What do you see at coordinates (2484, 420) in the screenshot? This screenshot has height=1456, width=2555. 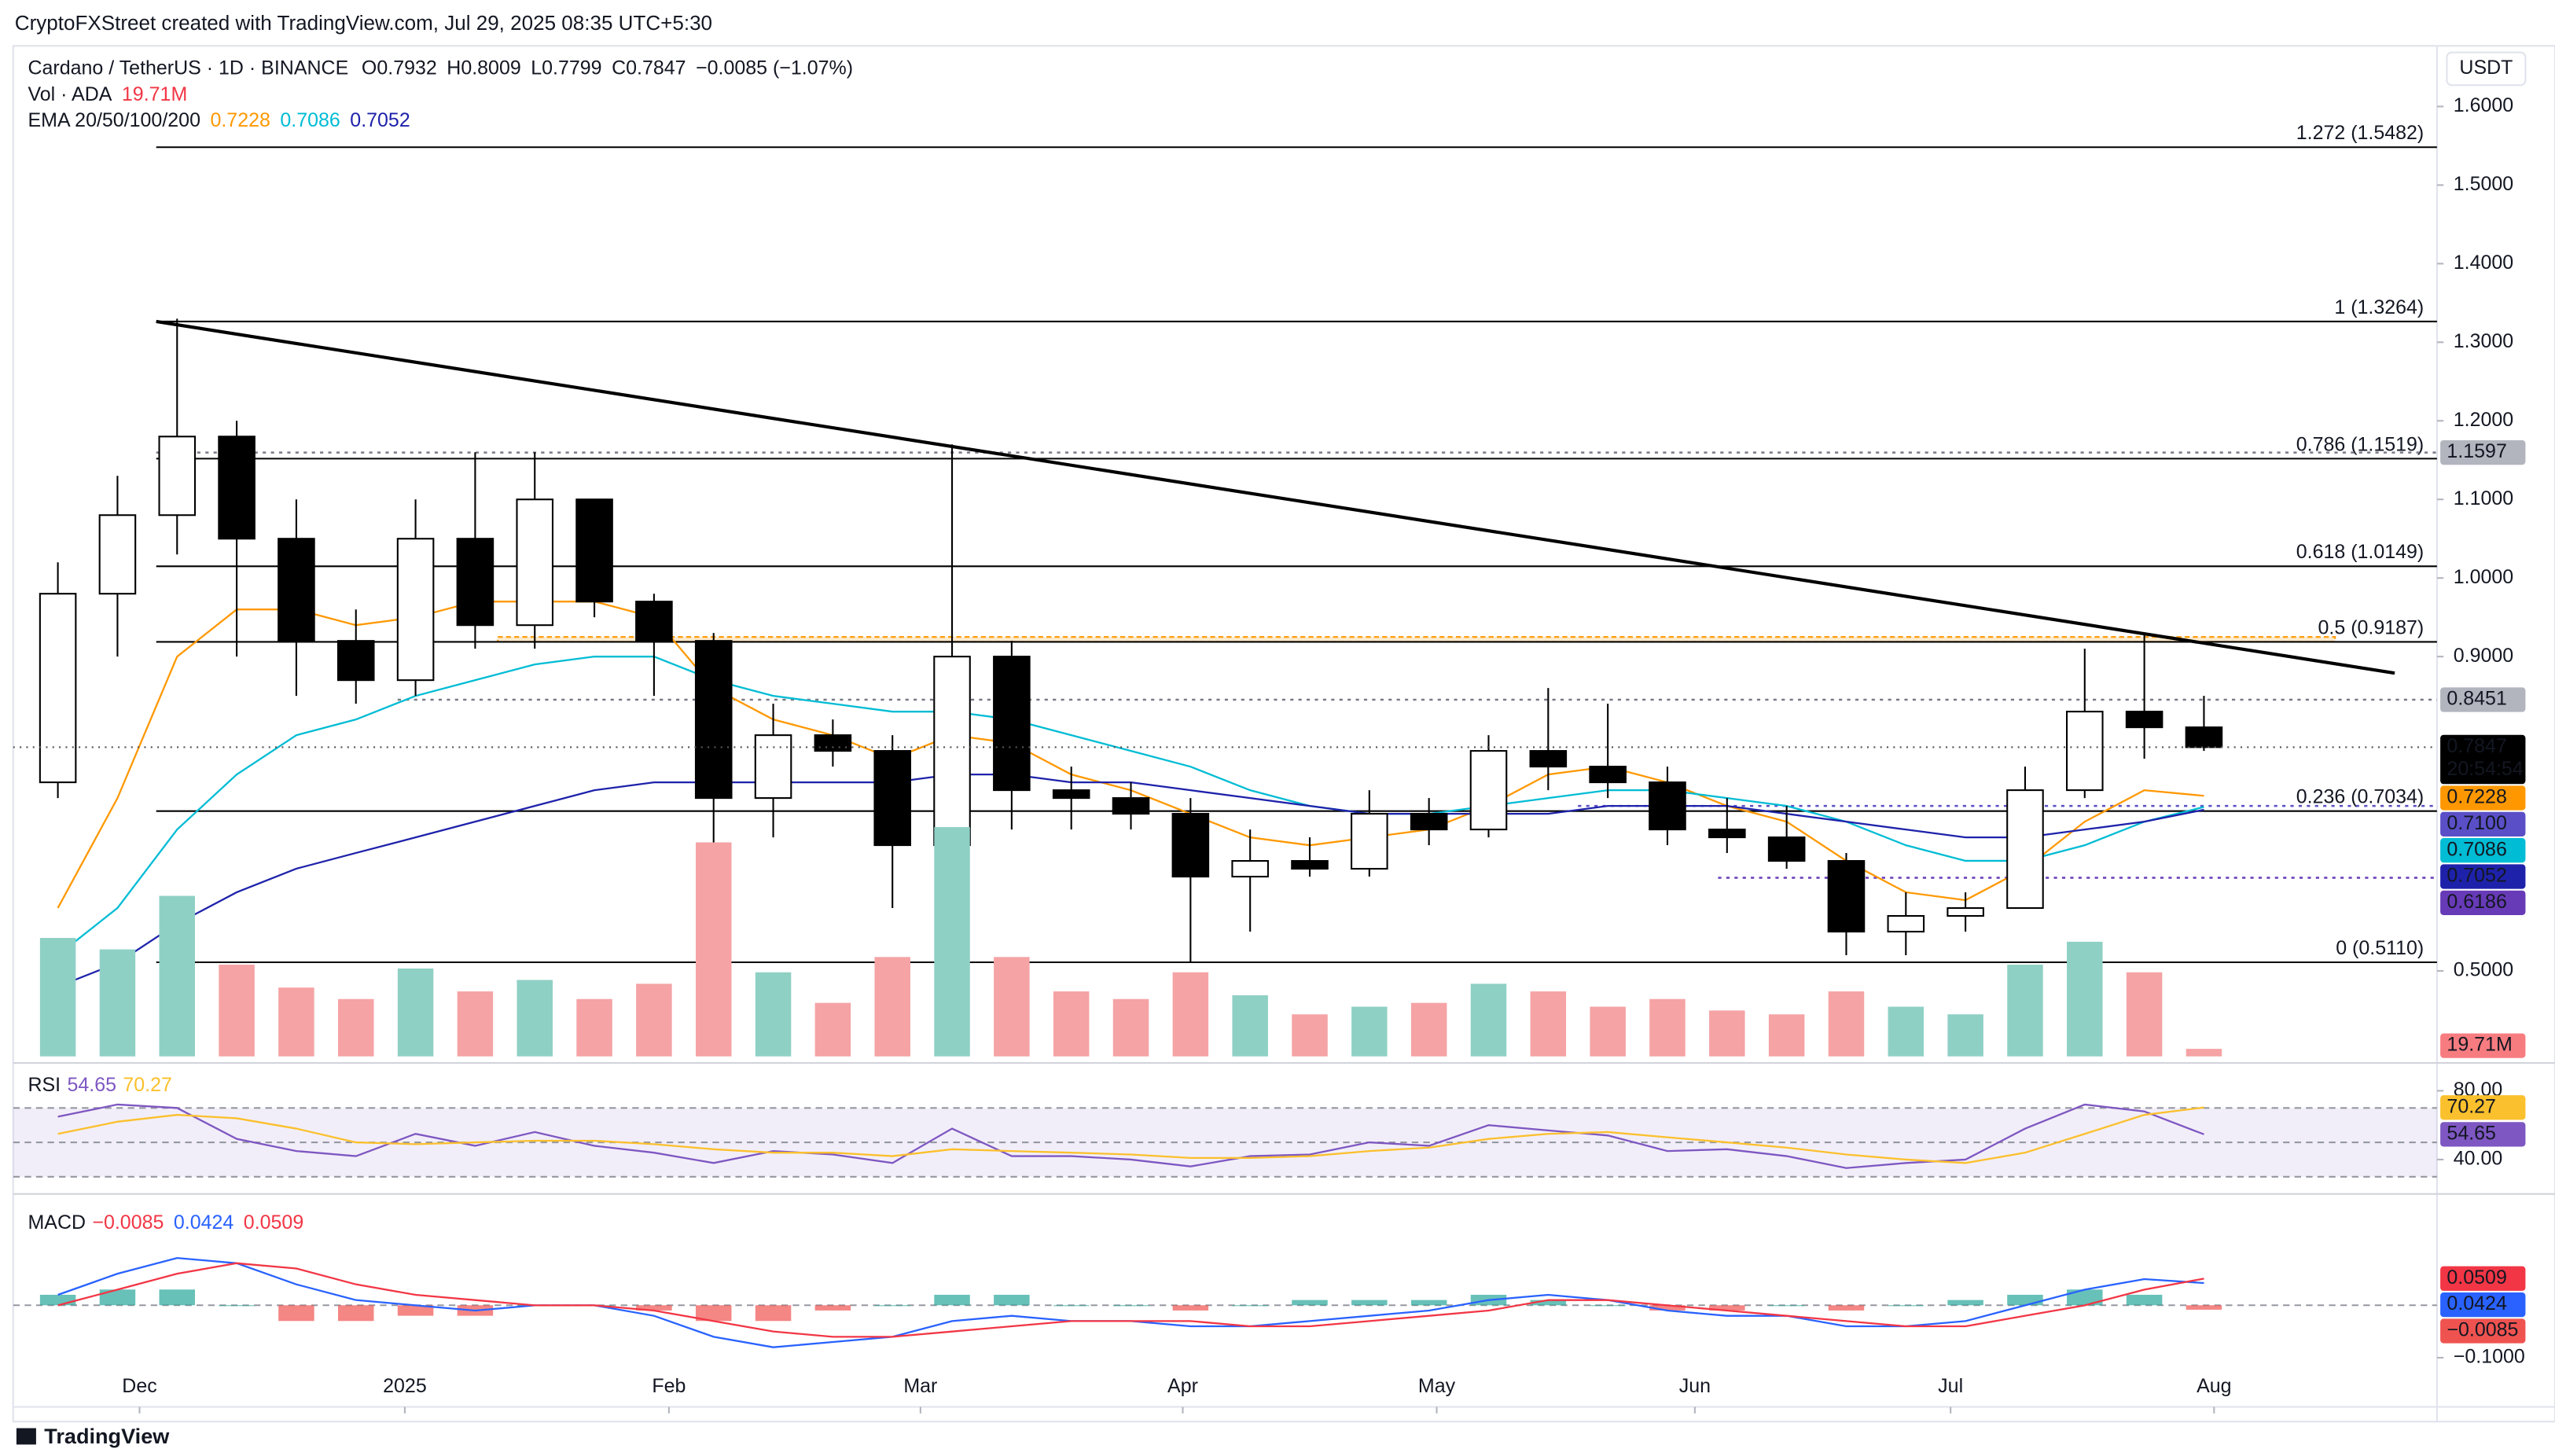 I see `y-tick-label: 1.2000` at bounding box center [2484, 420].